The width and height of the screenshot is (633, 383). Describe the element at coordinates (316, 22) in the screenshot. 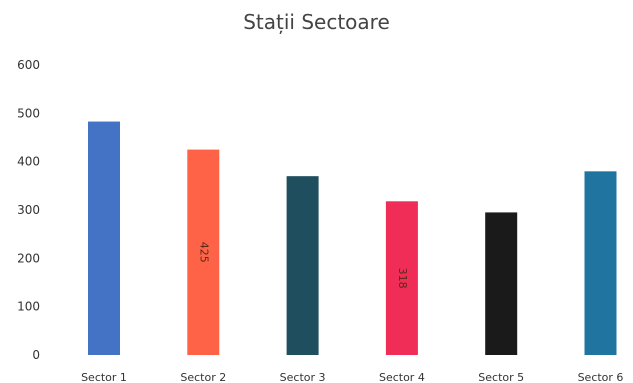

I see `chart-title: Stații Sectoare` at that location.